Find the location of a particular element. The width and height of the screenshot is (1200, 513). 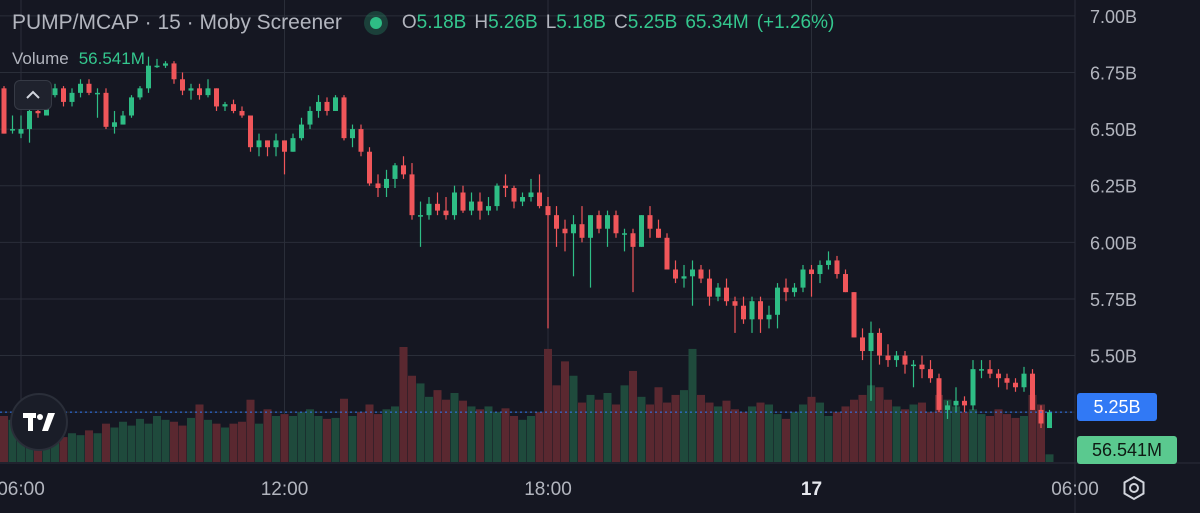

time-axis: 06:00 12:00 18:00 17 06:00 is located at coordinates (549, 489).